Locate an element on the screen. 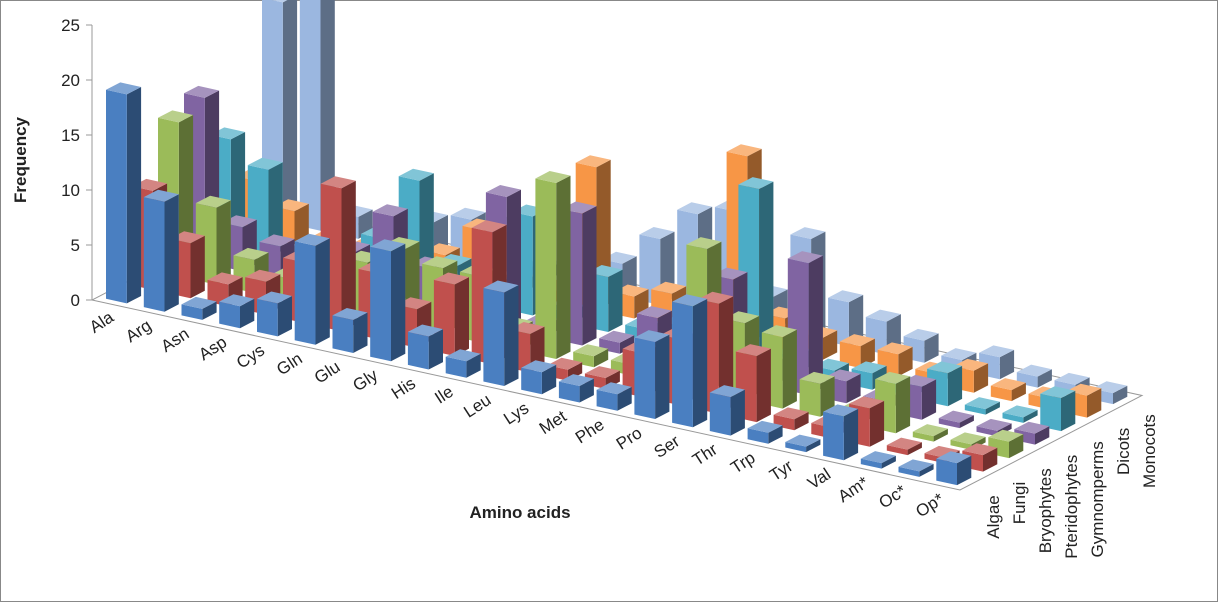  legend-label: Bryophytes is located at coordinates (1045, 510).